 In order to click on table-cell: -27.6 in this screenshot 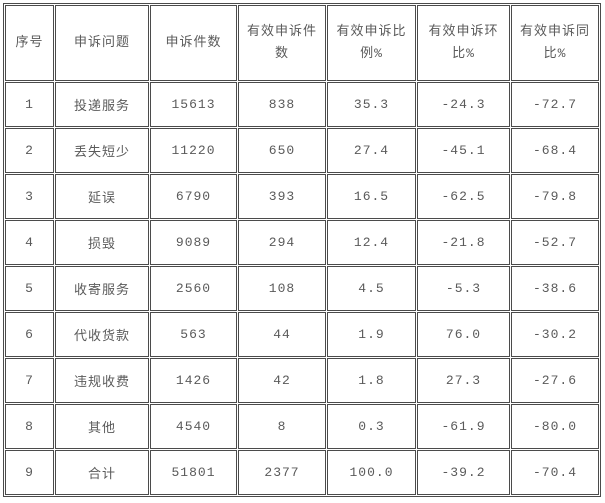, I will do `click(555, 380)`.